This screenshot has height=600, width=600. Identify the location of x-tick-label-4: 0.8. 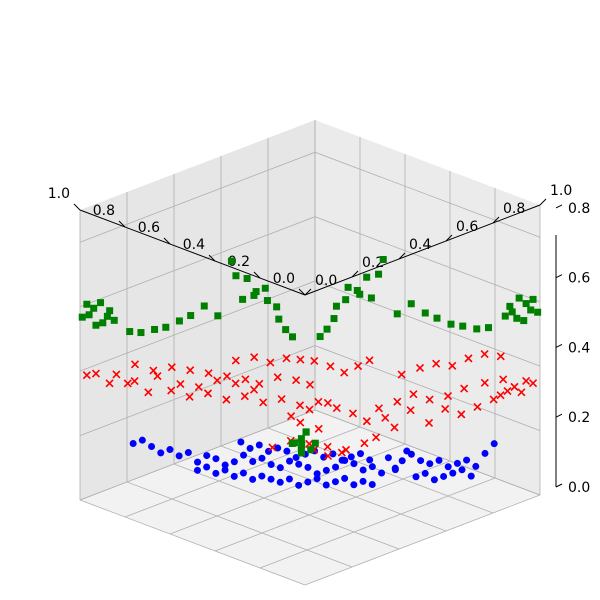
(104, 211).